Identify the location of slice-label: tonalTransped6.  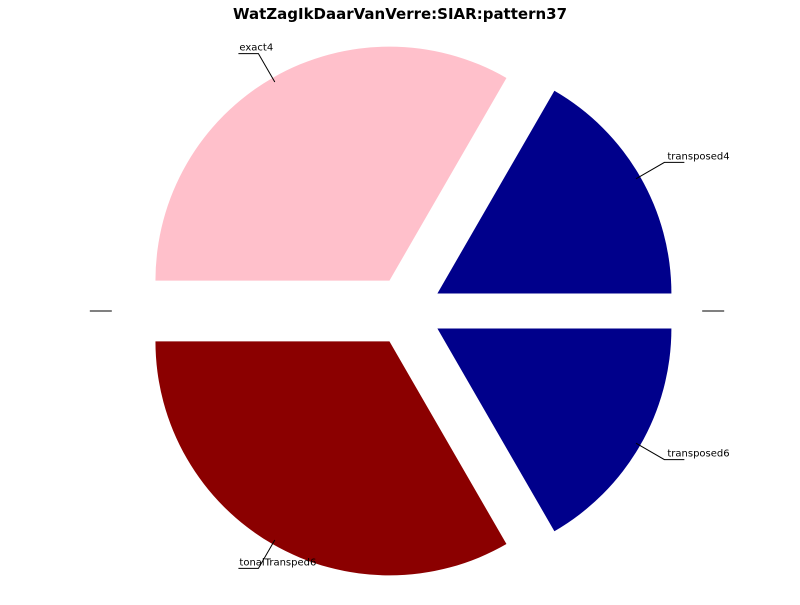
(277, 562).